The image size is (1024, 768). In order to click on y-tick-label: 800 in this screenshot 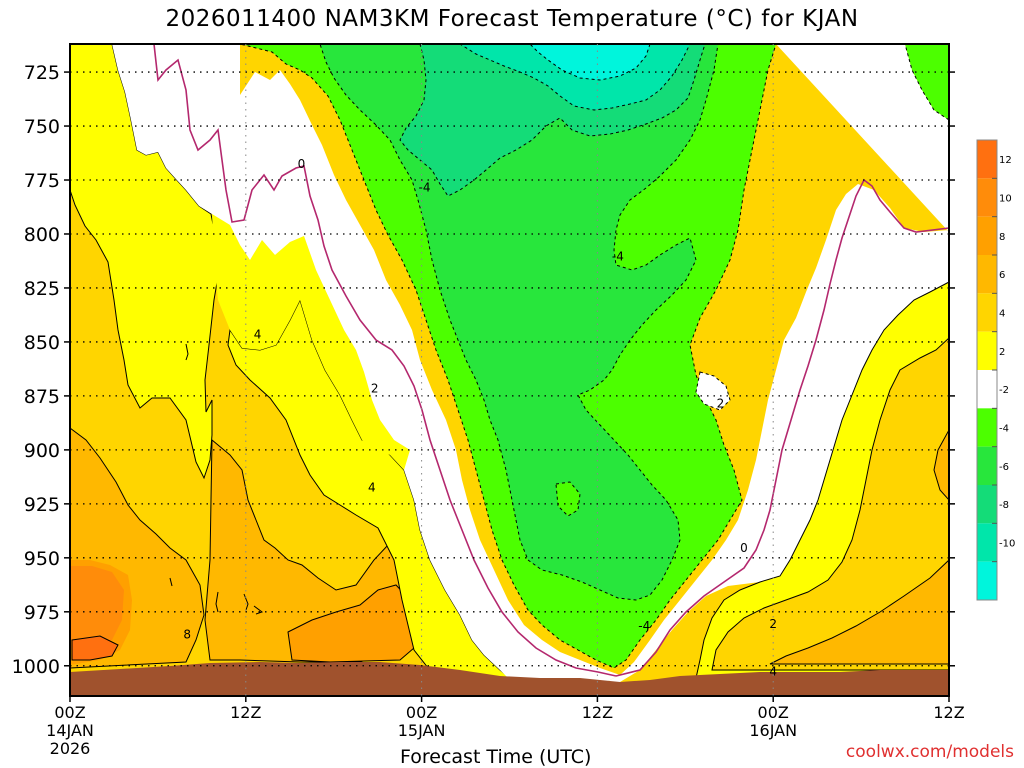, I will do `click(42, 235)`.